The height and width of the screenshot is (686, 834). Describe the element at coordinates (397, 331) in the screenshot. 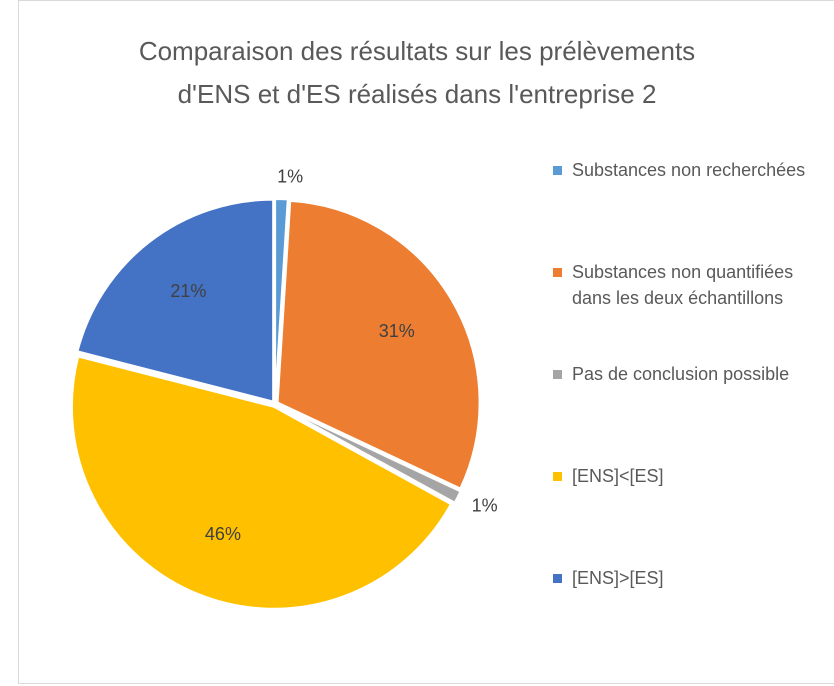

I see `data-label: 31%` at that location.